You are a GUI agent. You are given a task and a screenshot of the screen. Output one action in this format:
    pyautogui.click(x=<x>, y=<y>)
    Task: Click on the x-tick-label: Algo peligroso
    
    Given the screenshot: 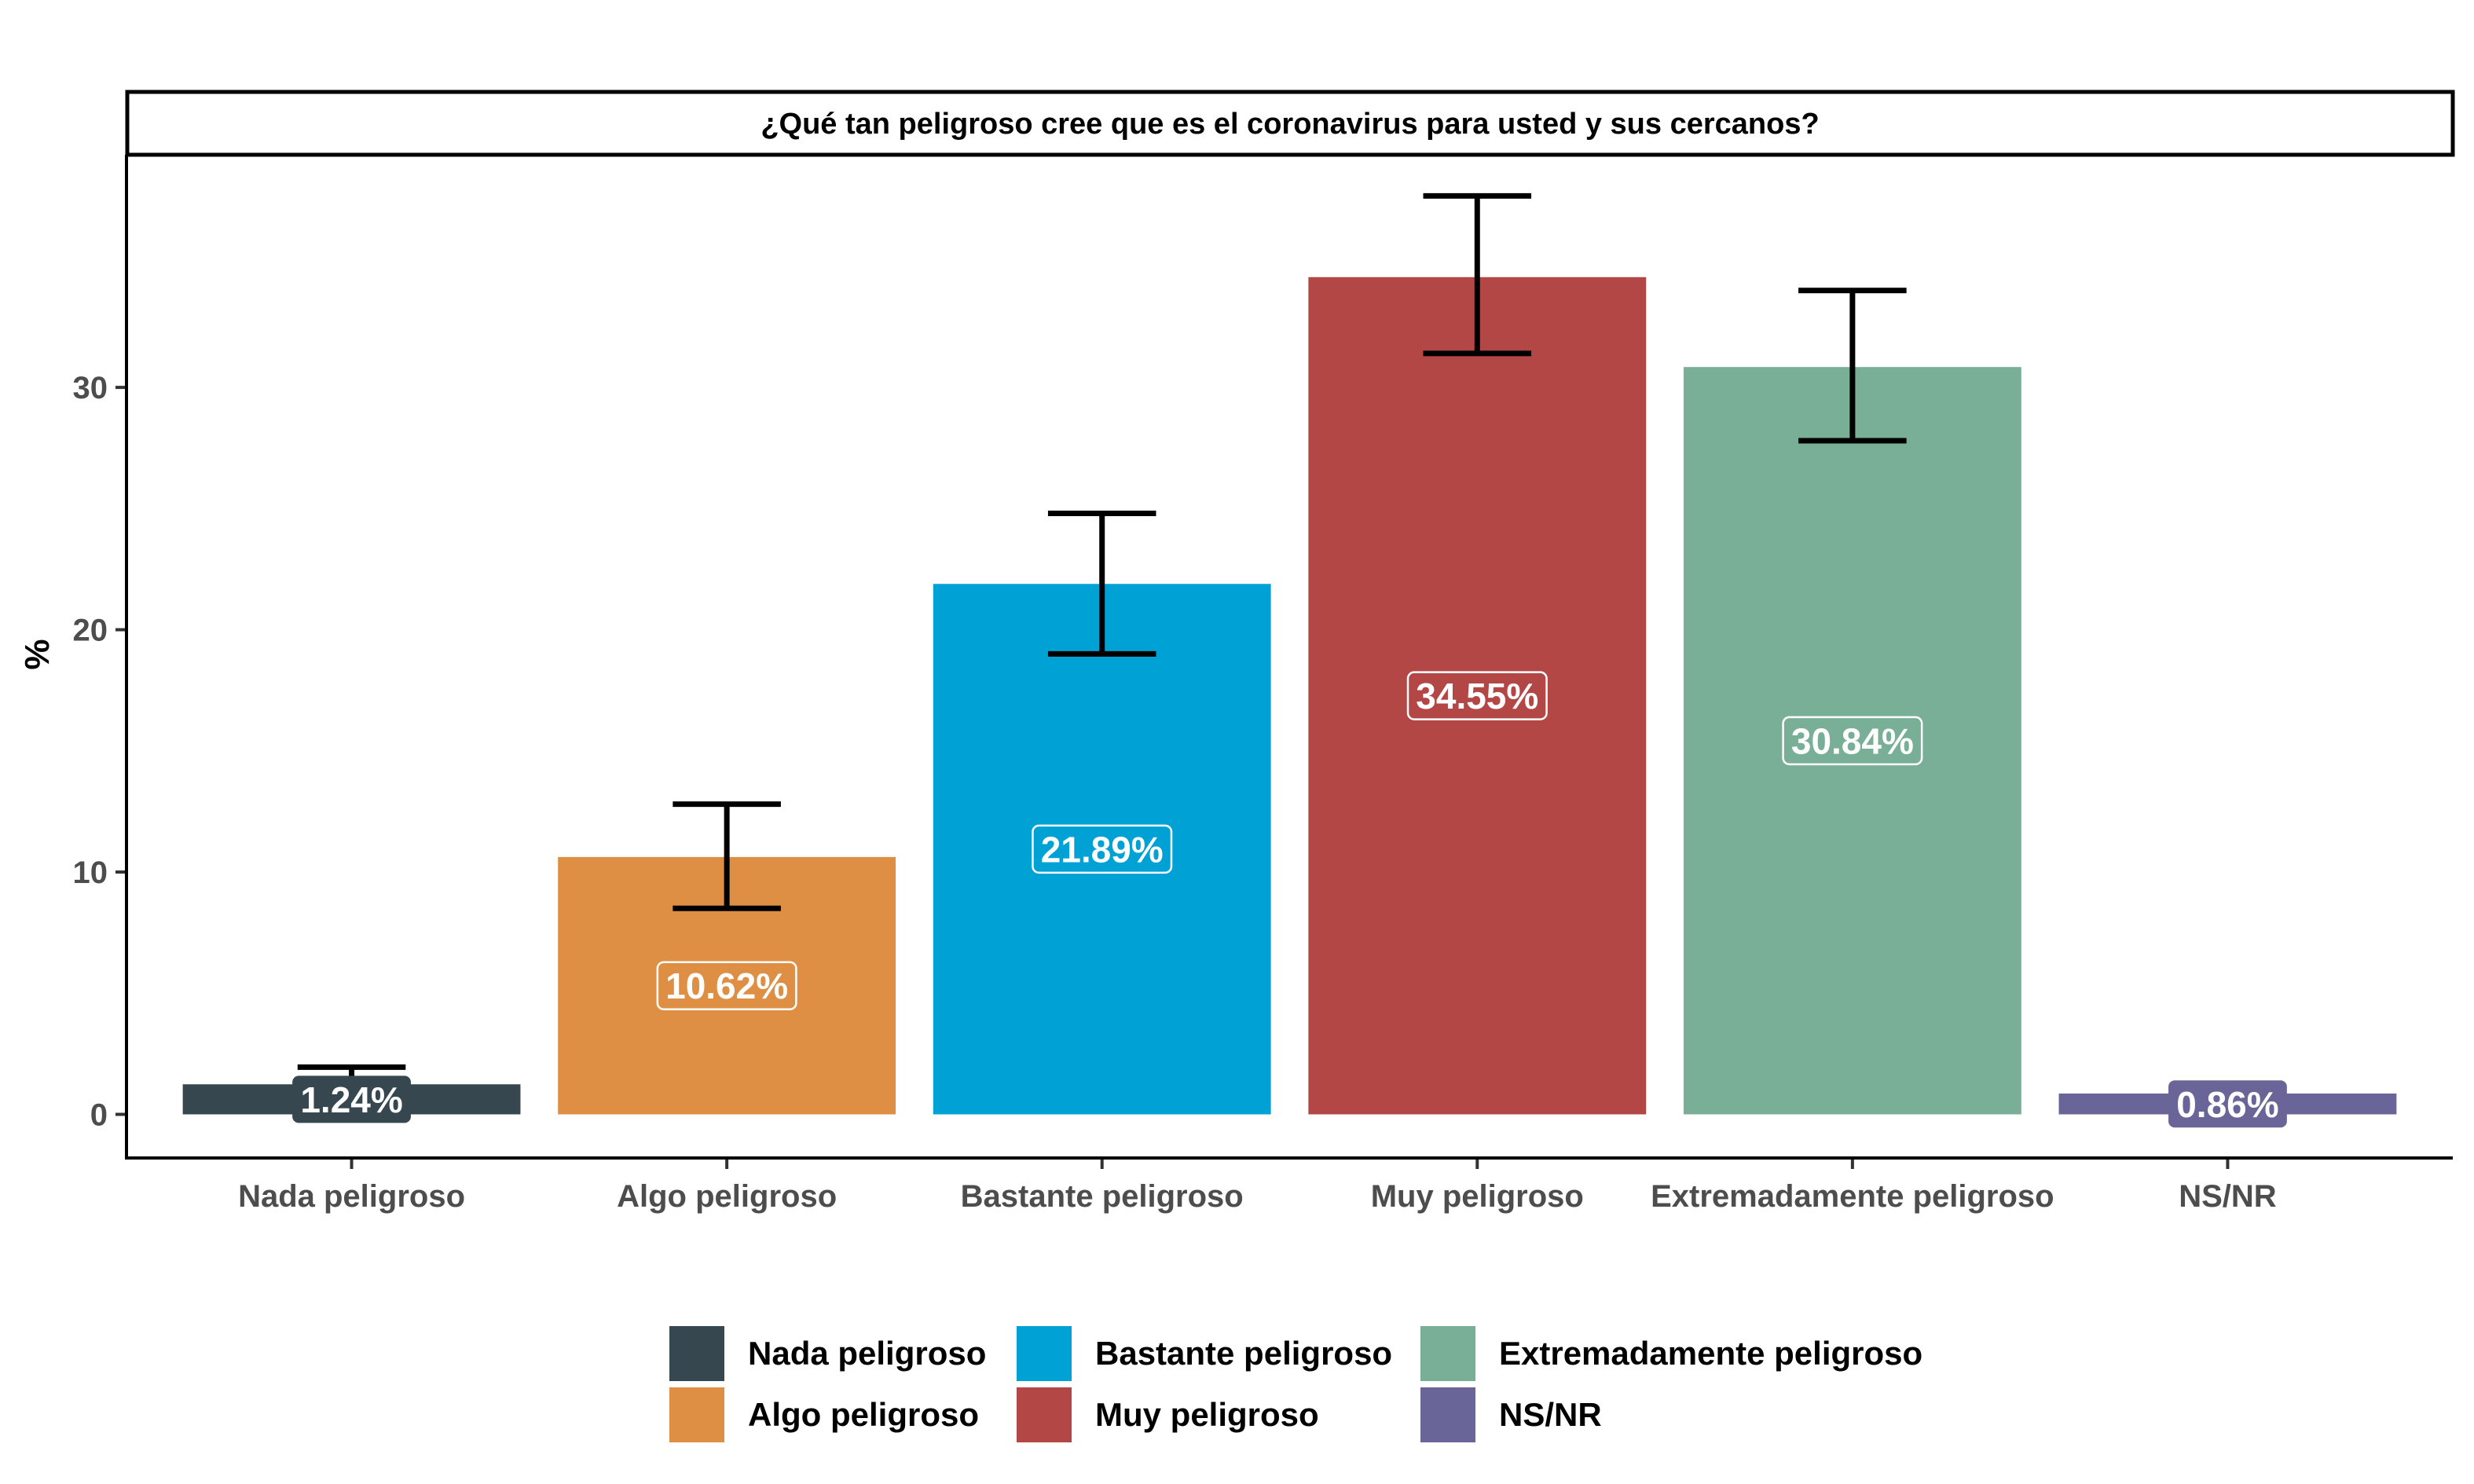 What is the action you would take?
    pyautogui.click(x=727, y=1196)
    